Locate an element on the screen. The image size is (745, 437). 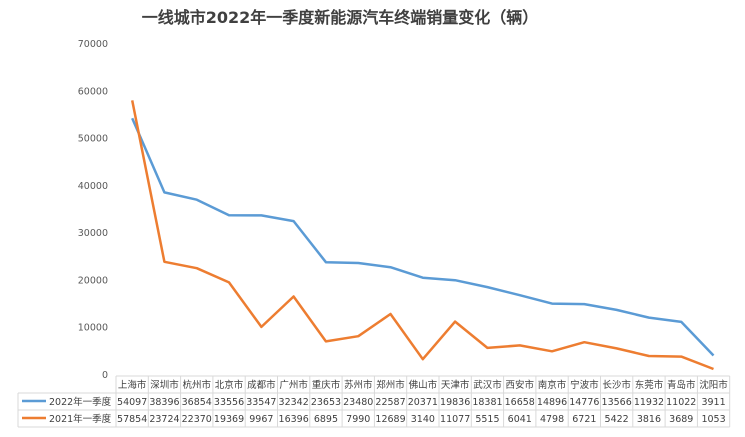
data-label: 3140 is located at coordinates (423, 419).